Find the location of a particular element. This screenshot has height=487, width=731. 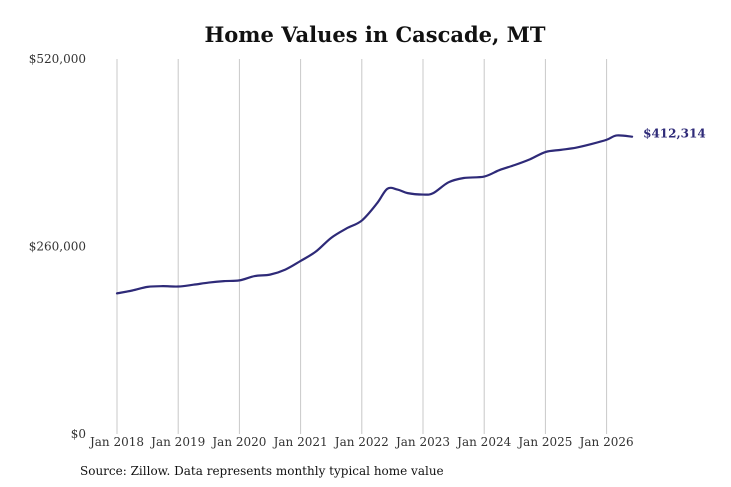

x-tick-label: Jan 2023 is located at coordinates (422, 442).